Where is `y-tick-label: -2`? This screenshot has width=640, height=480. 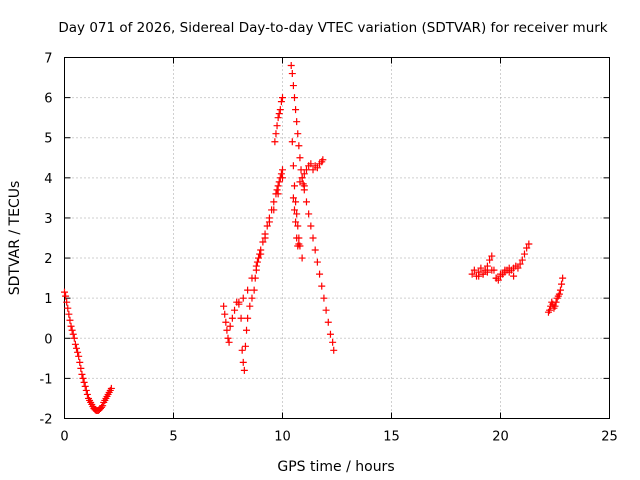
y-tick-label: -2 is located at coordinates (46, 420).